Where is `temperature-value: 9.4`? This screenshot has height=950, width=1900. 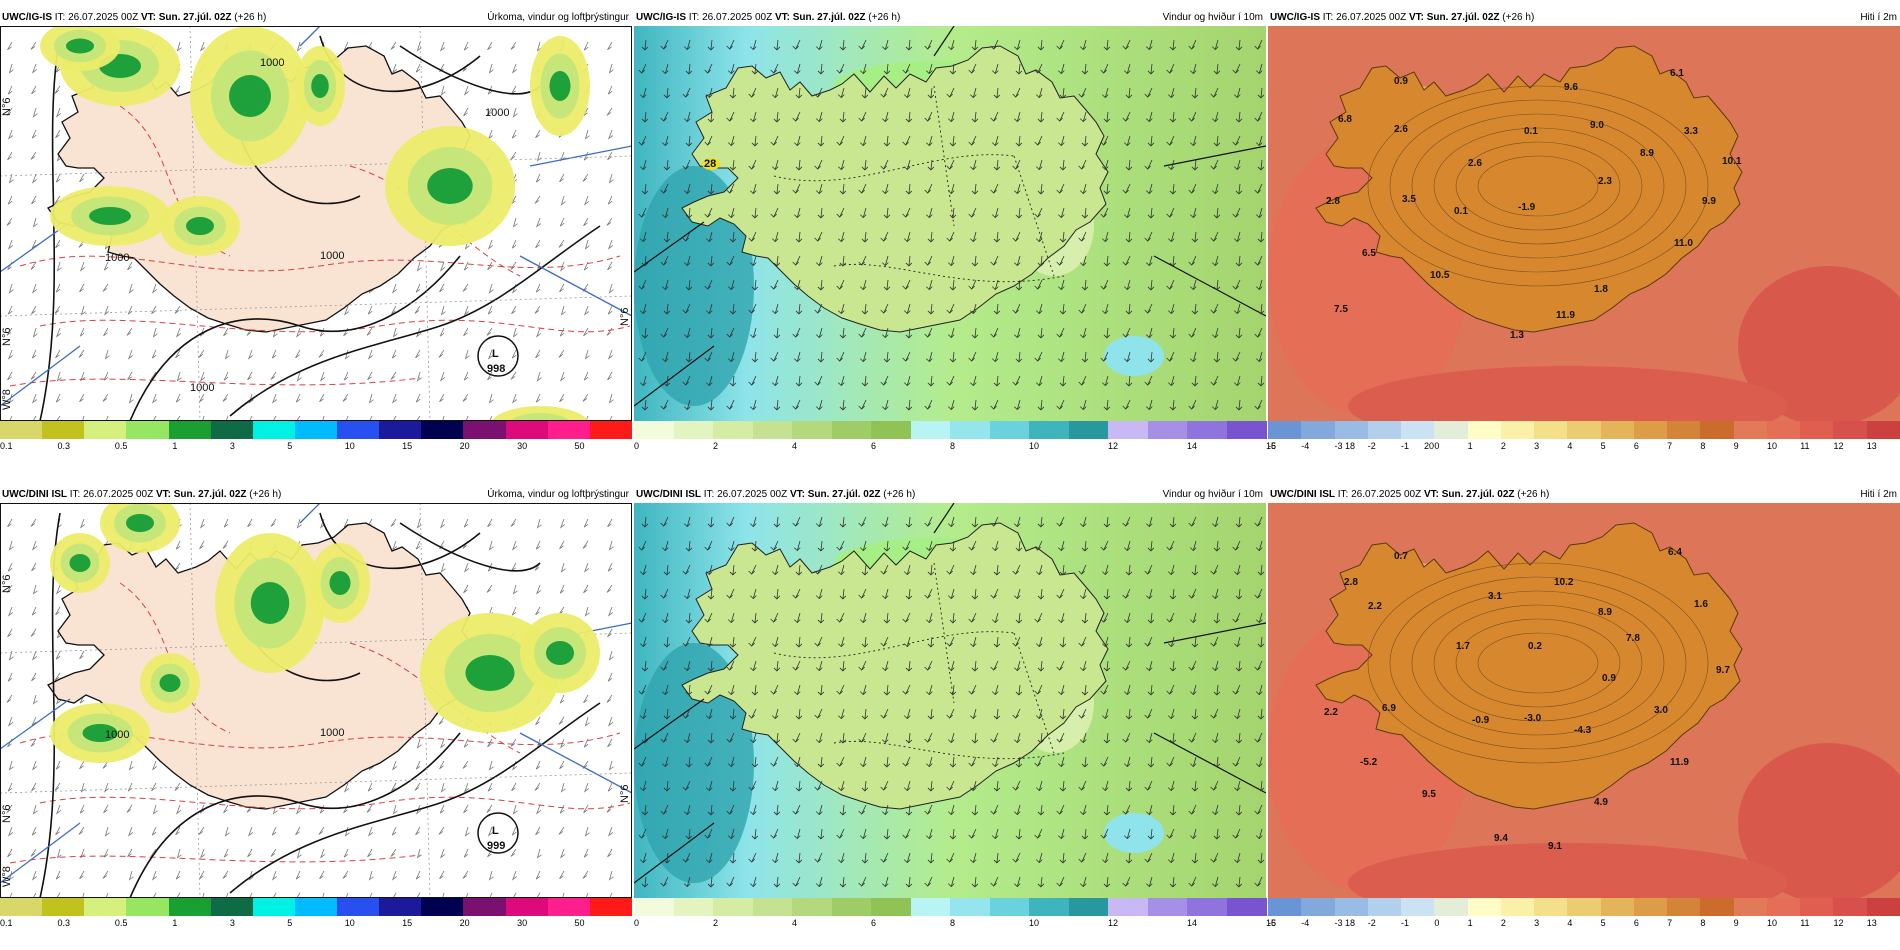
temperature-value: 9.4 is located at coordinates (1501, 838).